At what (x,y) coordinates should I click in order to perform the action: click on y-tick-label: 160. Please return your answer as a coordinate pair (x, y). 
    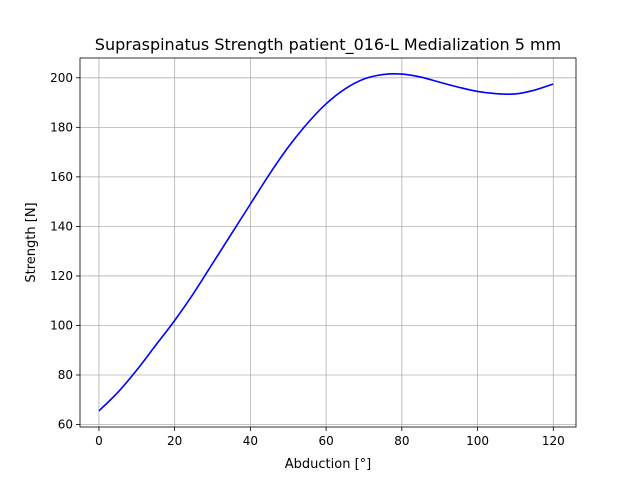
    Looking at the image, I should click on (61, 177).